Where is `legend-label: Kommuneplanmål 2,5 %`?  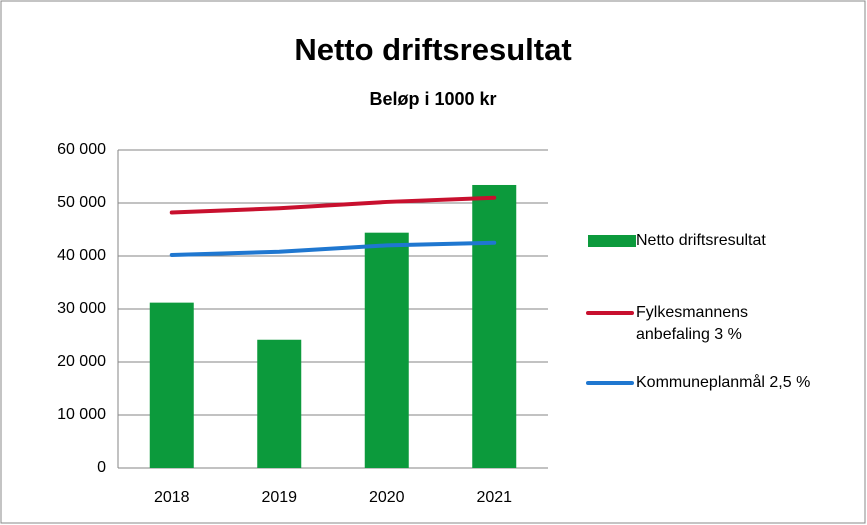
legend-label: Kommuneplanmål 2,5 % is located at coordinates (723, 382).